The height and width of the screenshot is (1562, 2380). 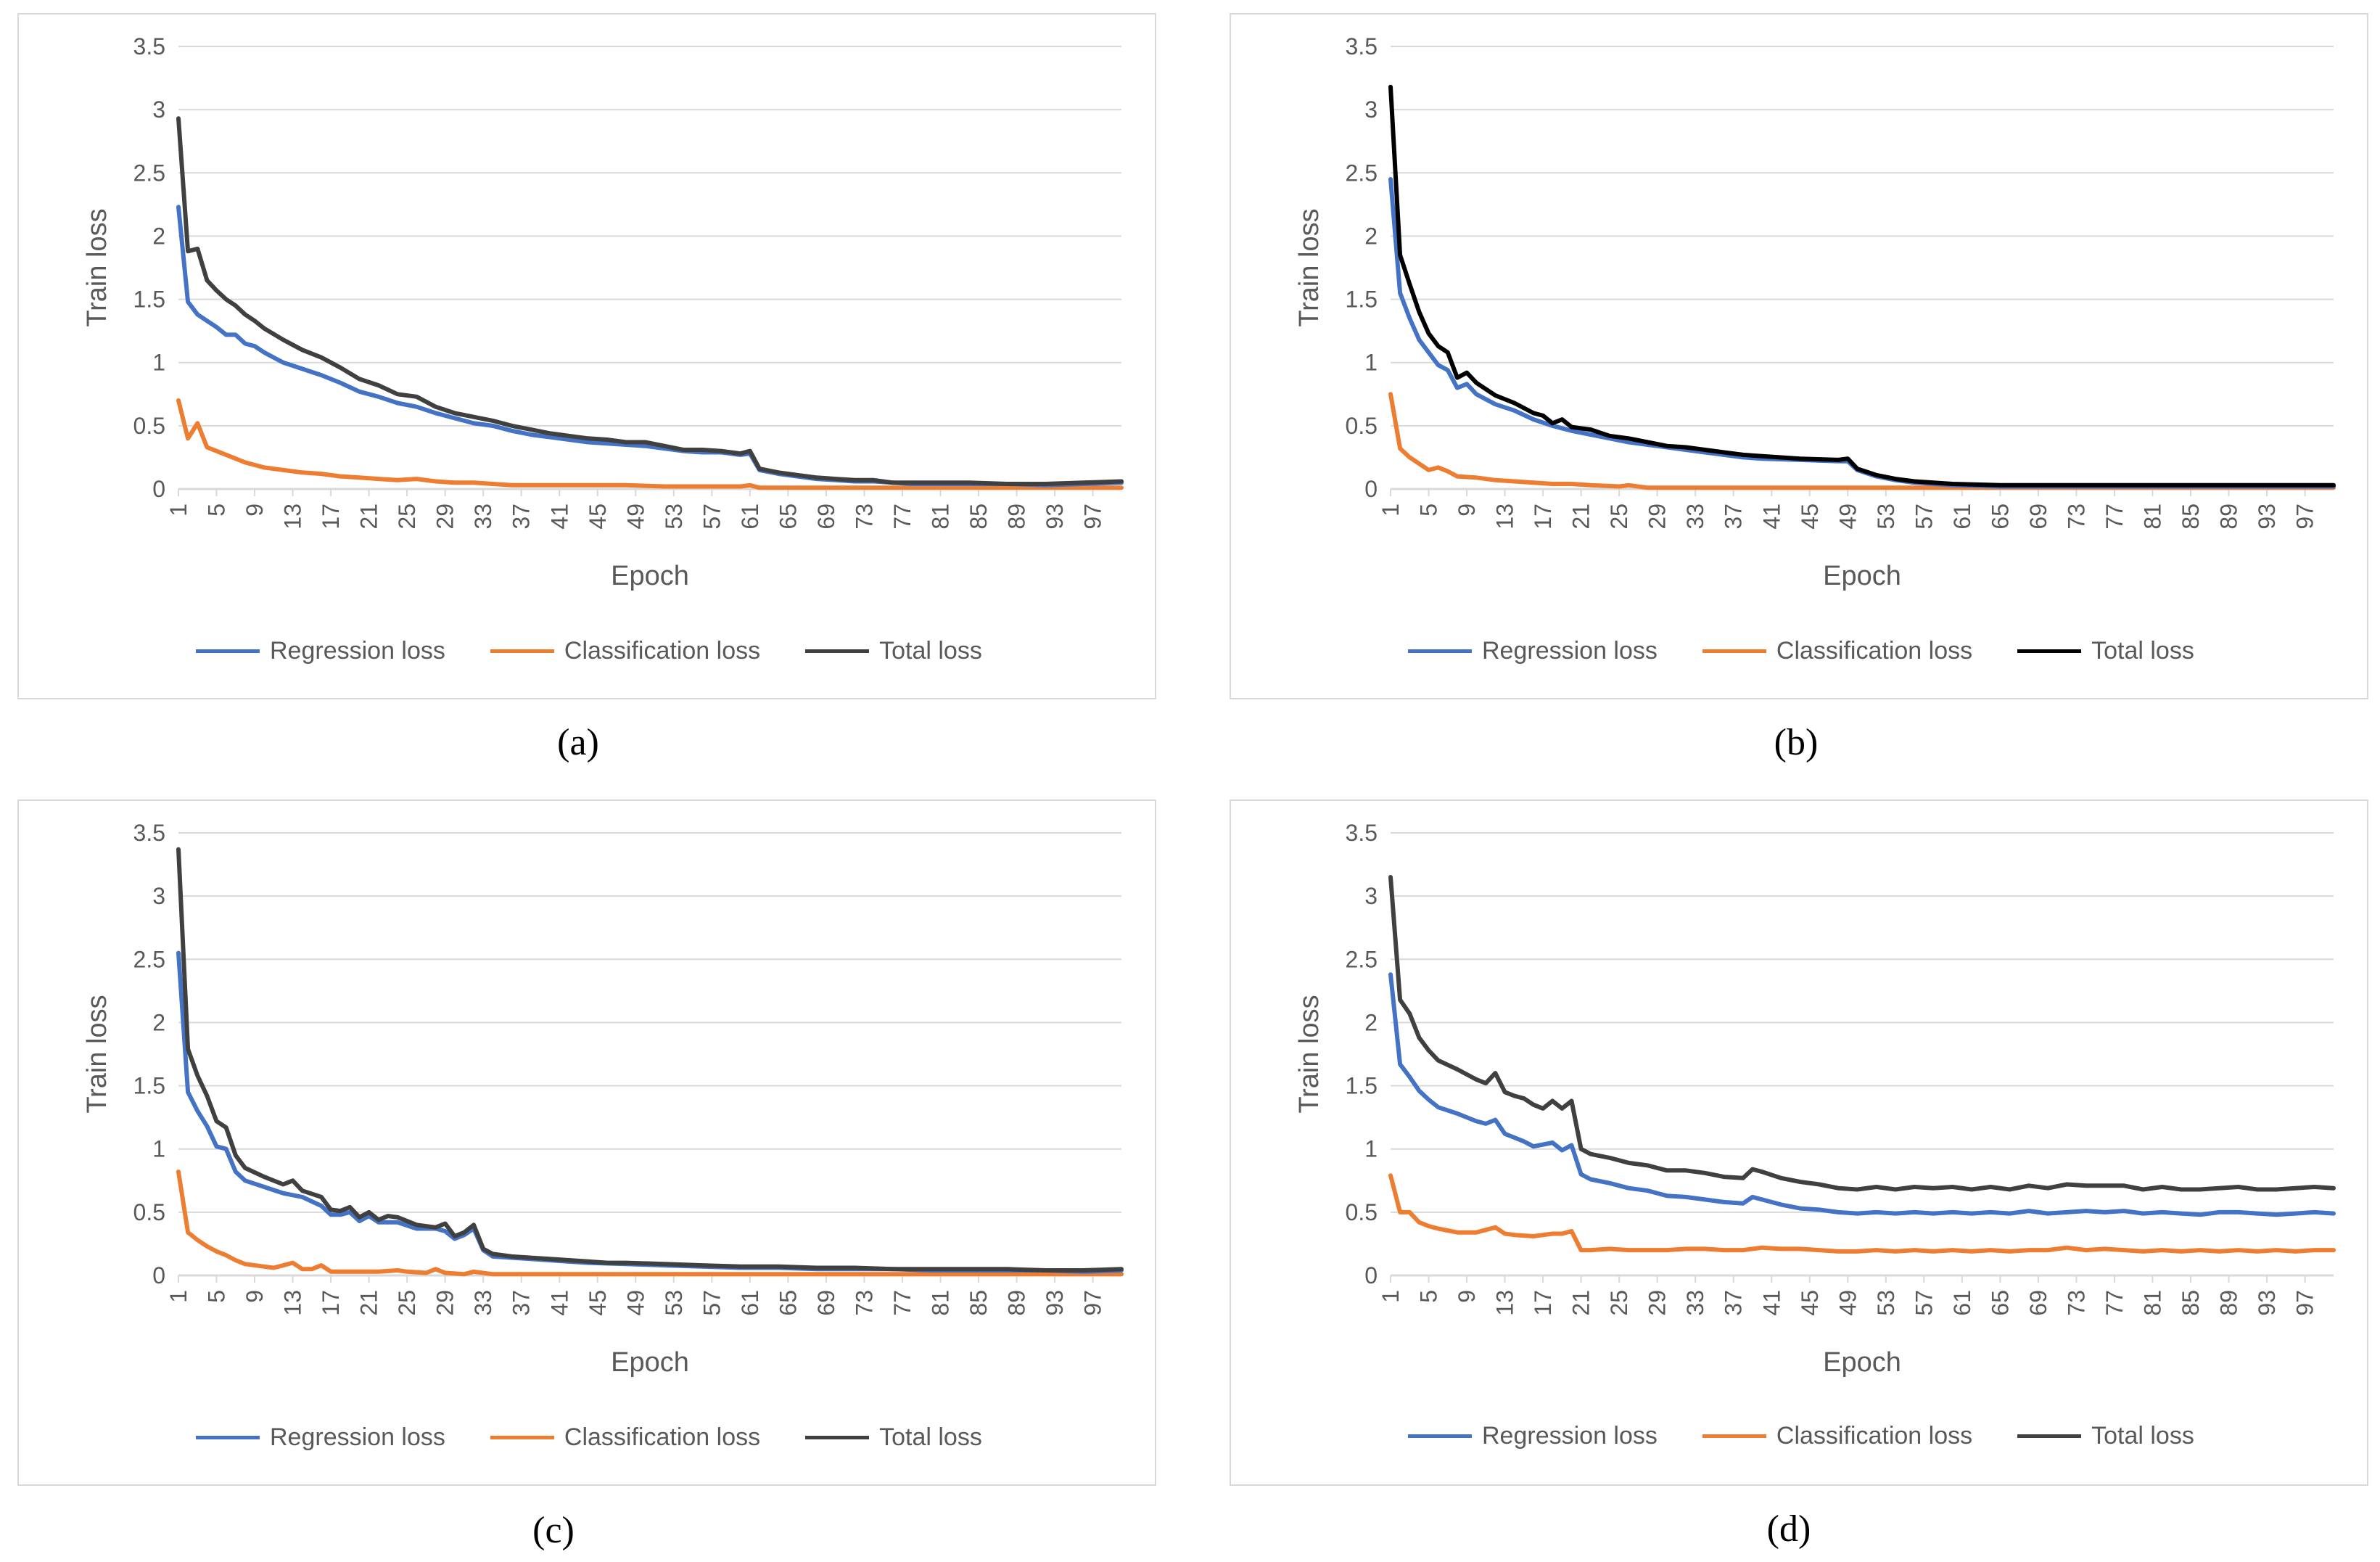 I want to click on x-tick-label: 73, so click(x=2076, y=516).